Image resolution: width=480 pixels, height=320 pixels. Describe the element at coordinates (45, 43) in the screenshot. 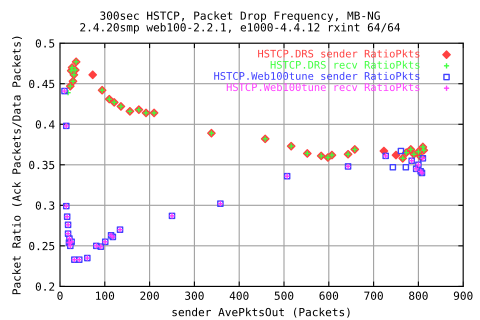

I see `y-tick-label: 0.5` at that location.